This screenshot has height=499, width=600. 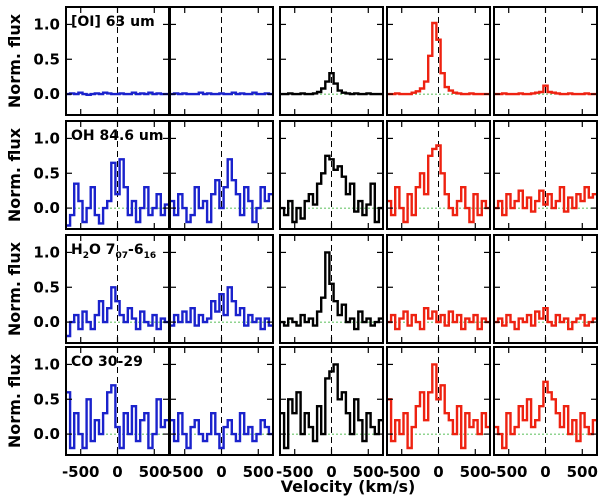 I want to click on panel: 0.0 0.5 1.0 CO 30-29 -500 0 500, so click(x=101, y=413).